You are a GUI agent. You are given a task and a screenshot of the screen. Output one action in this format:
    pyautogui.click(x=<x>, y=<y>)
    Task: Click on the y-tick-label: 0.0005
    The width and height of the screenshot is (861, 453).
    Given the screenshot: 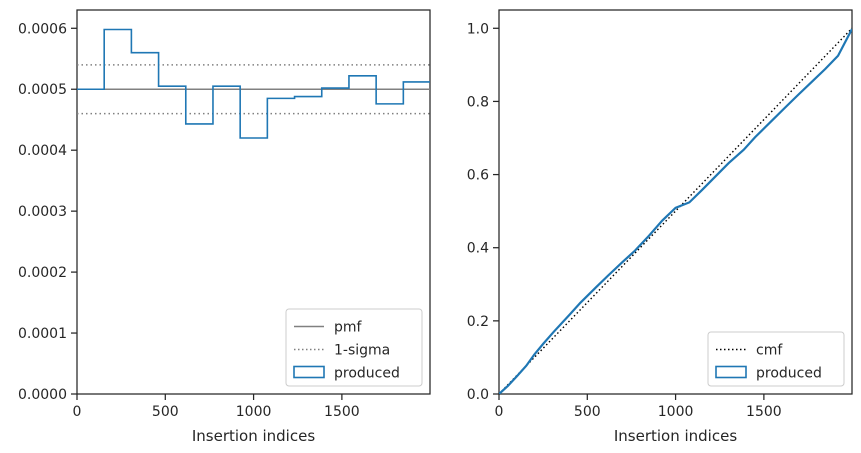 What is the action you would take?
    pyautogui.click(x=42, y=90)
    